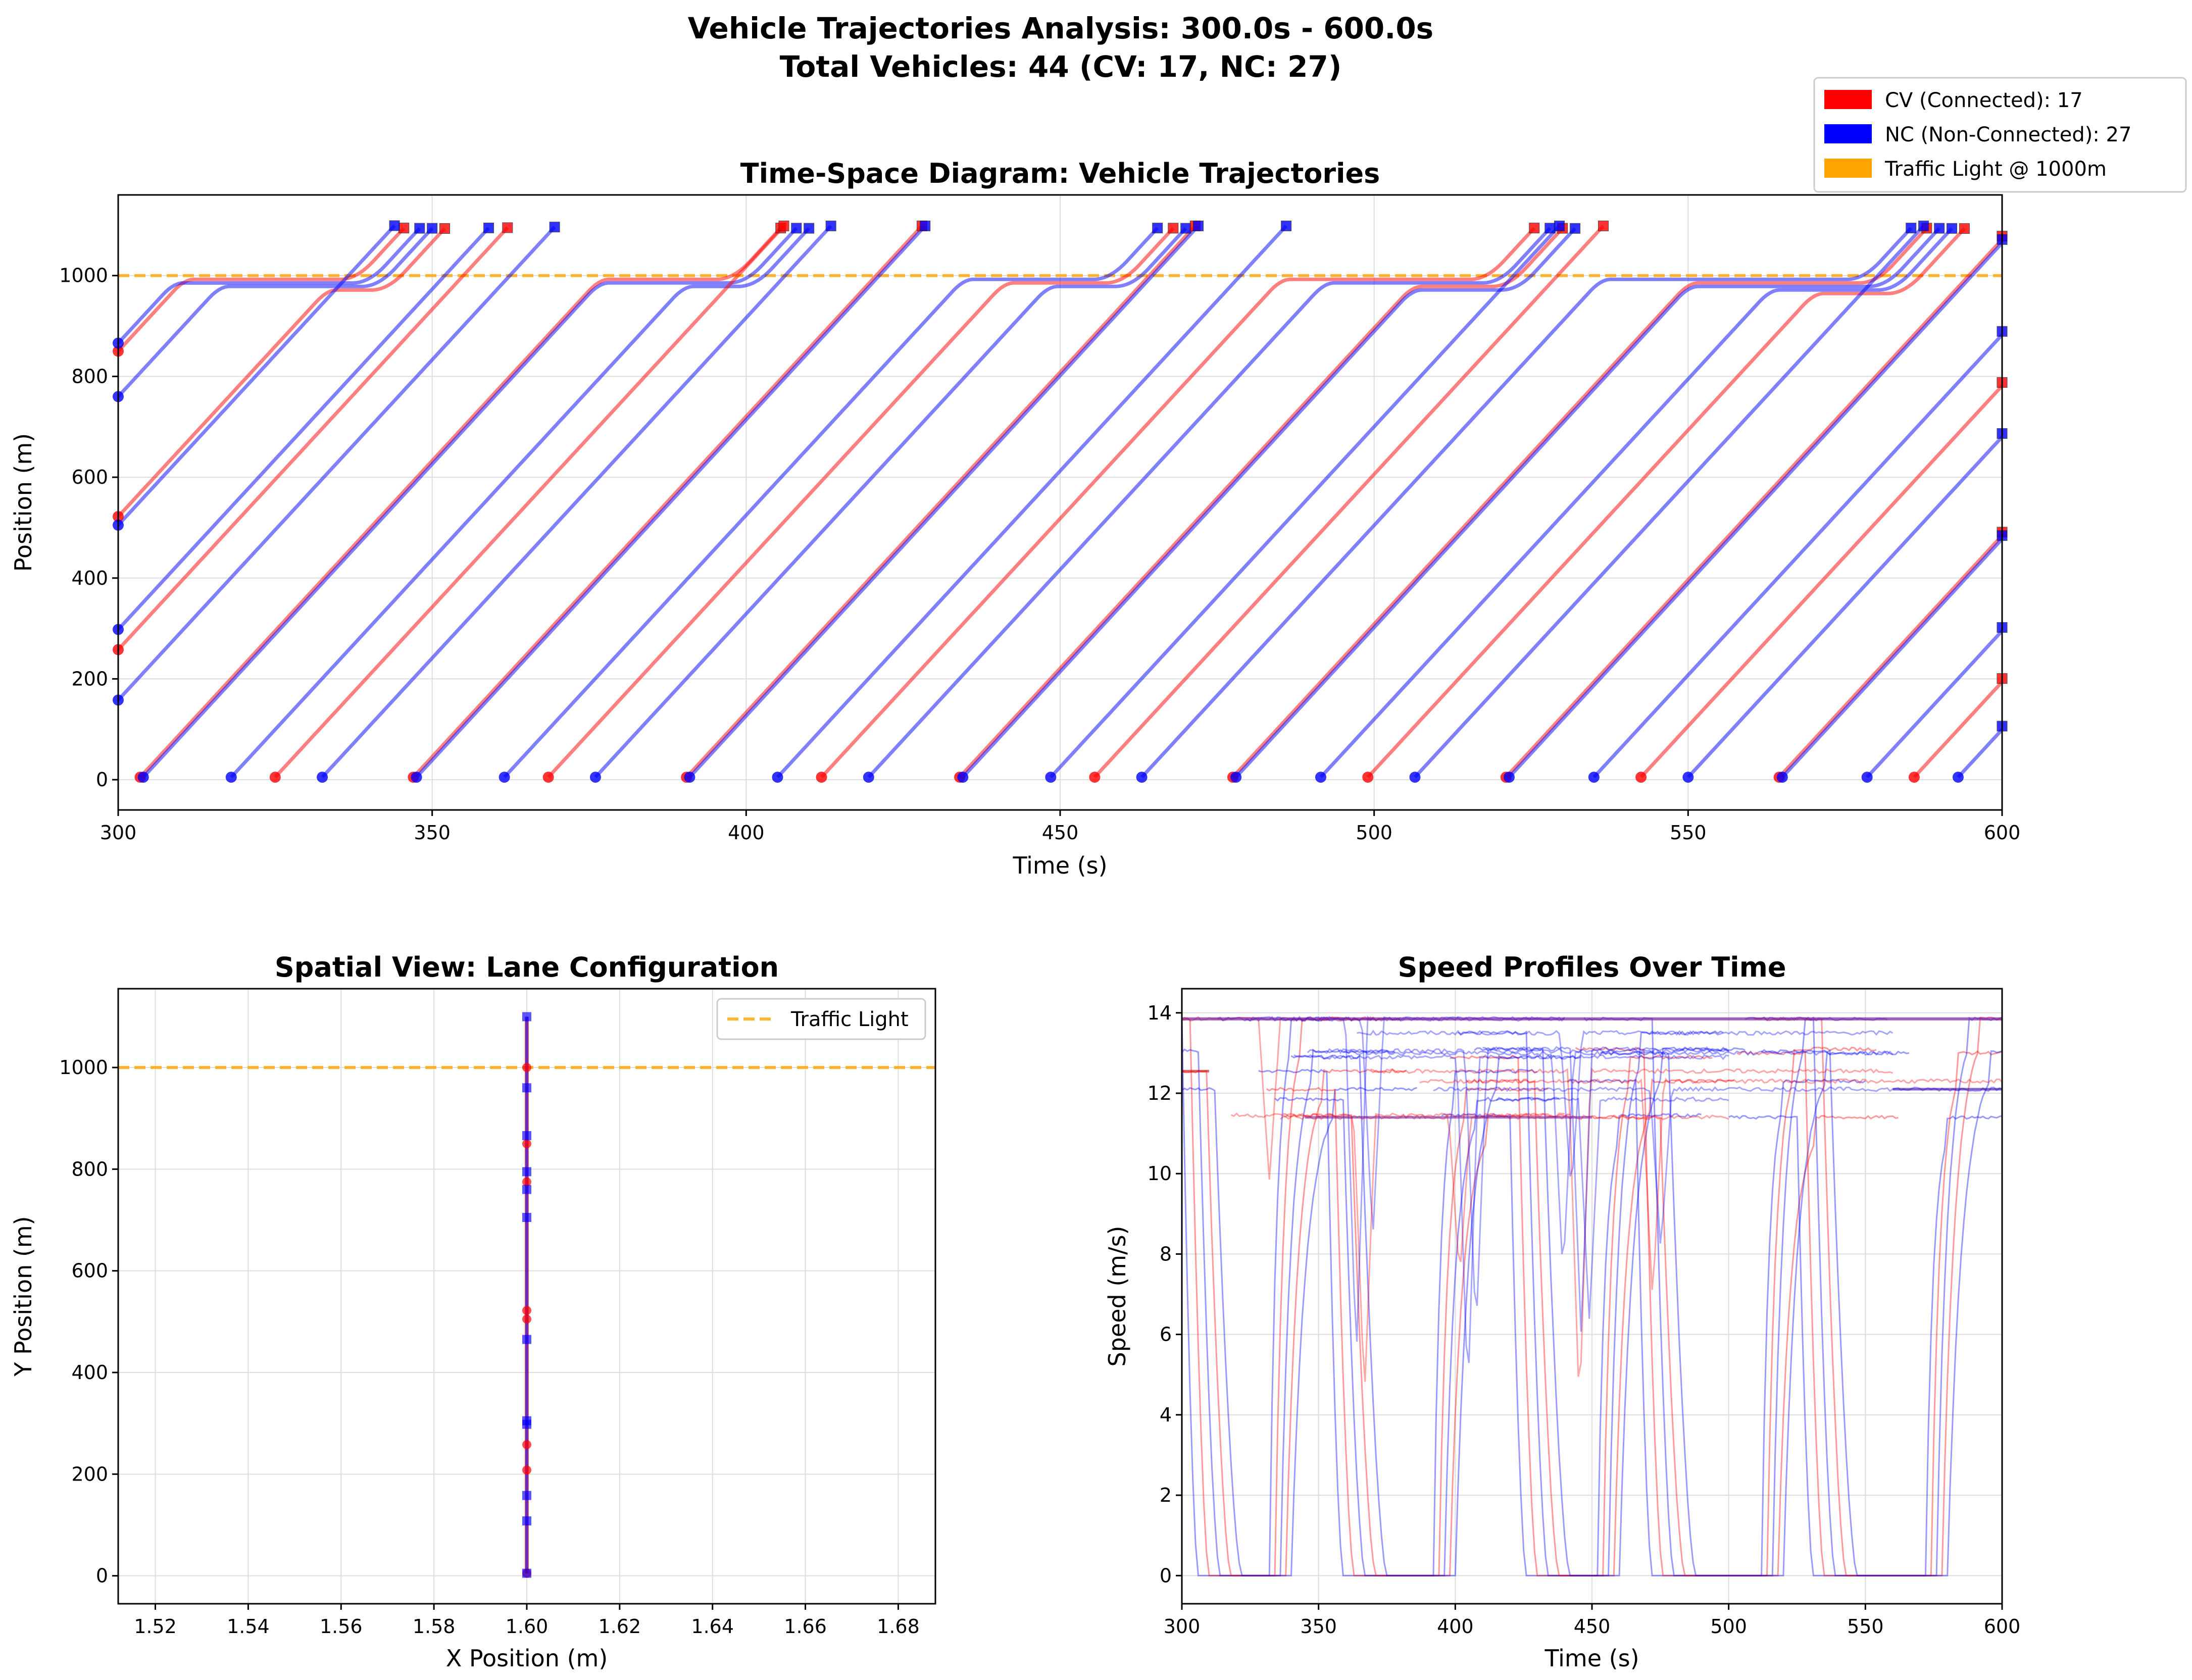 The image size is (2192, 1680). Describe the element at coordinates (341, 1627) in the screenshot. I see `spatial-xtick-label: 1.56` at that location.